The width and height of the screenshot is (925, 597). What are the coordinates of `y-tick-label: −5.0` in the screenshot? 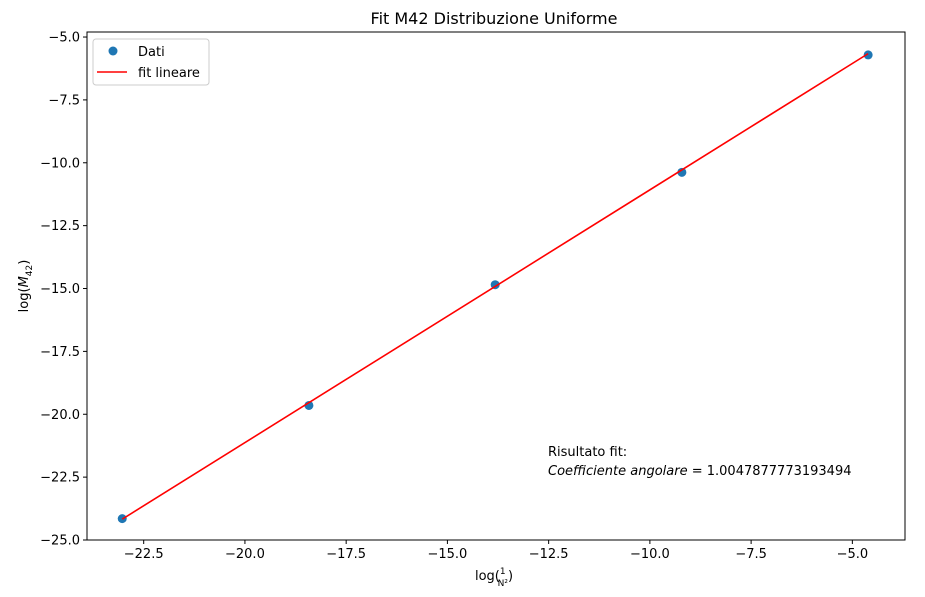 It's located at (64, 38).